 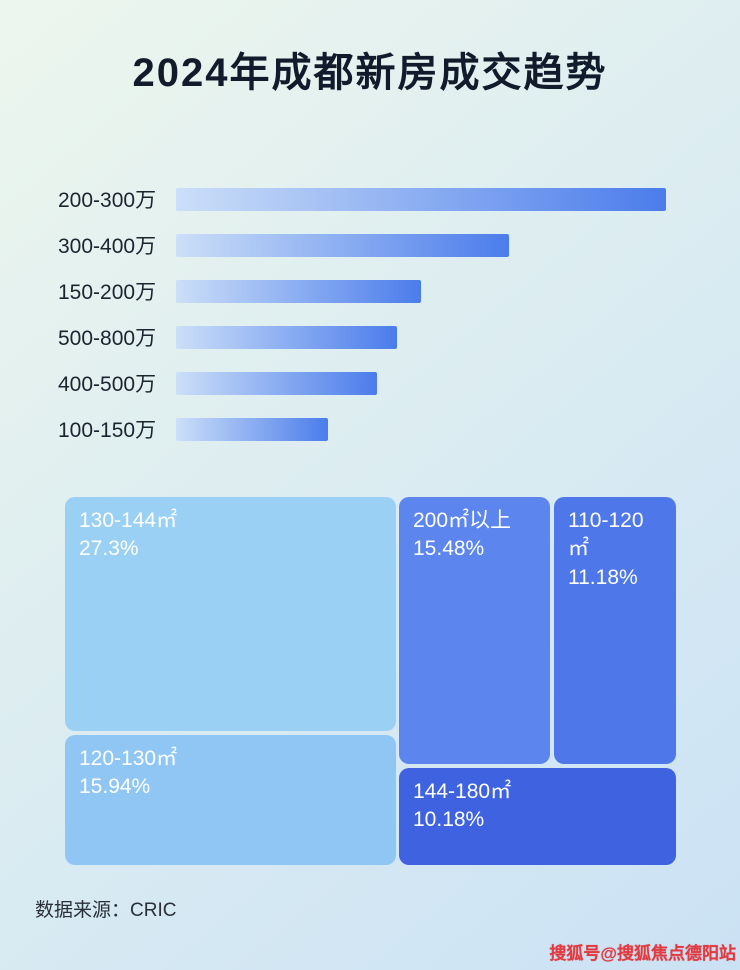 I want to click on treemap-percent: 27.3%, so click(x=109, y=549).